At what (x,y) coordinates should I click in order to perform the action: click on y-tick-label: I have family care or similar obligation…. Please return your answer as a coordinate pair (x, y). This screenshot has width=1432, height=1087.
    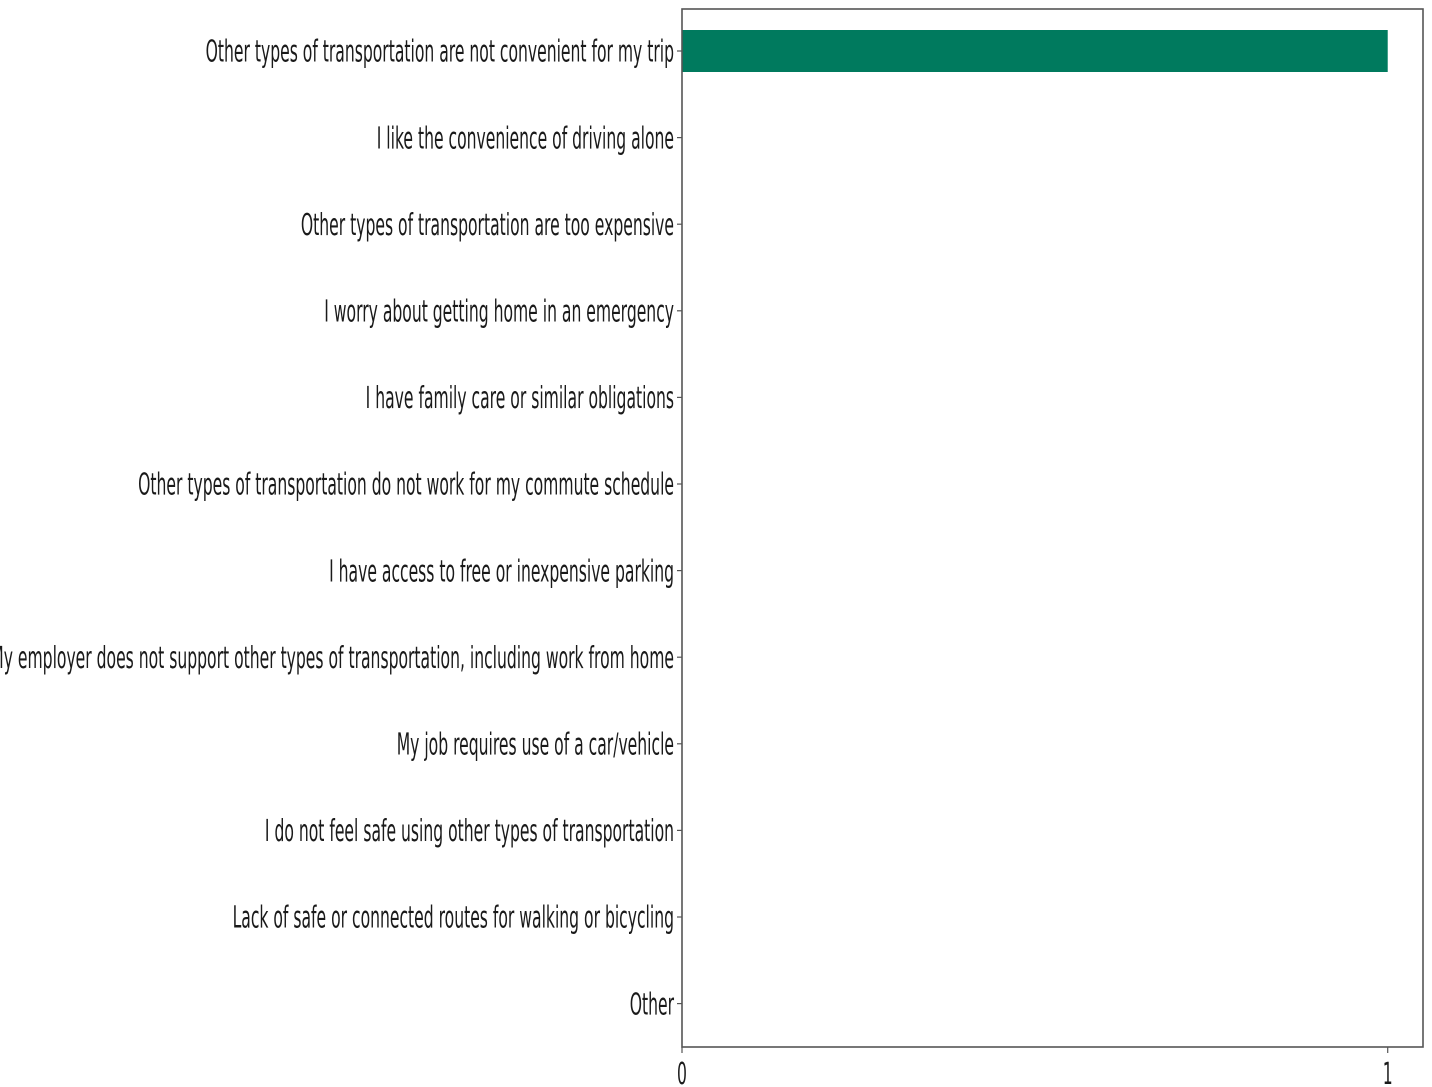
    Looking at the image, I should click on (520, 397).